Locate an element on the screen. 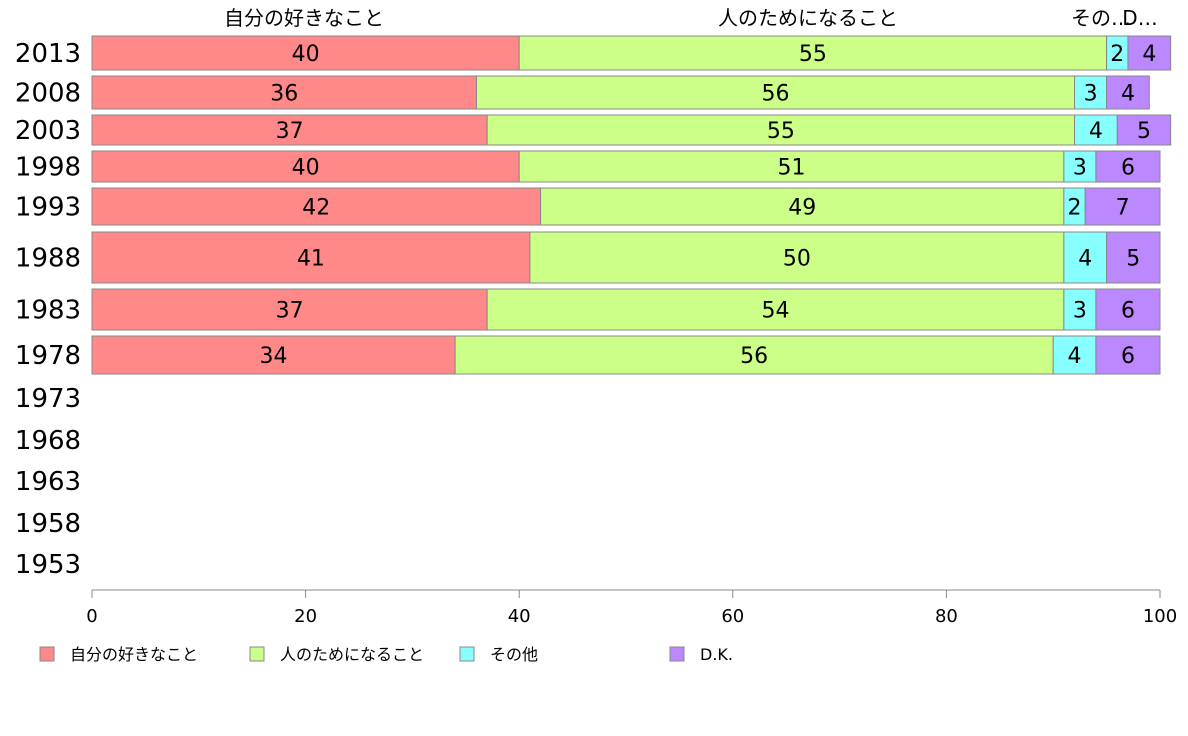 Image resolution: width=1188 pixels, height=736 pixels. x-axis: 0 20 40 60 80 100 is located at coordinates (631, 608).